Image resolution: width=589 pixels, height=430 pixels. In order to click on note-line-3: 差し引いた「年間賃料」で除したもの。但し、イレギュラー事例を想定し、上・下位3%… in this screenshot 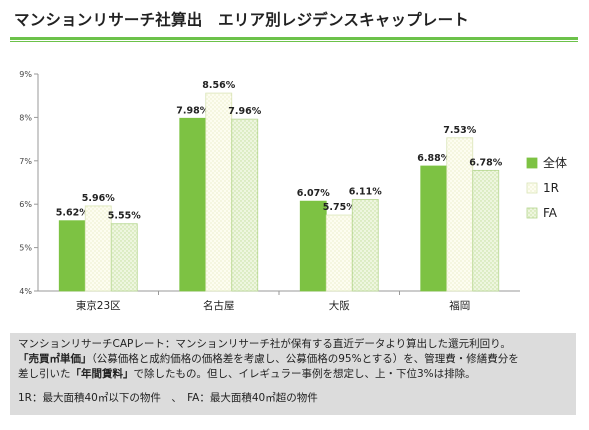, I will do `click(293, 374)`.